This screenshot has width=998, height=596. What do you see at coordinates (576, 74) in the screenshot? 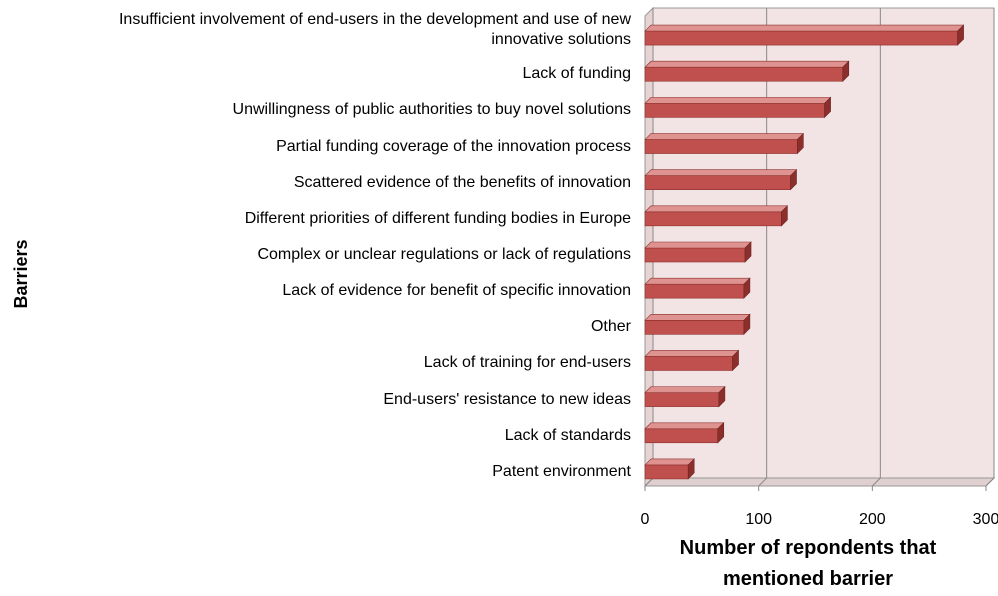
I see `y-tick-label: Lack of funding` at bounding box center [576, 74].